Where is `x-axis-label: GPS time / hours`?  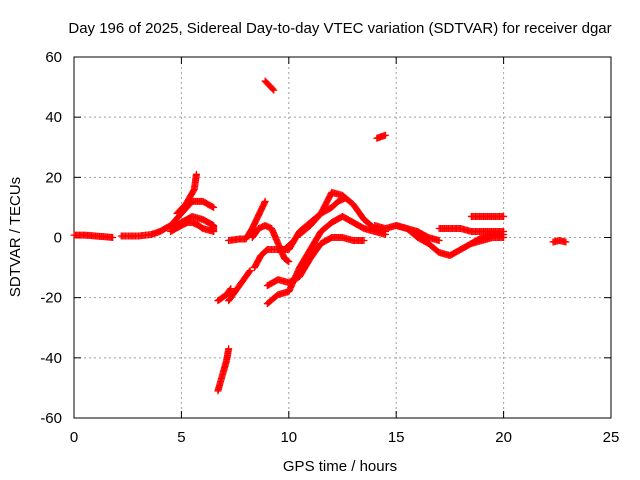 x-axis-label: GPS time / hours is located at coordinates (340, 466).